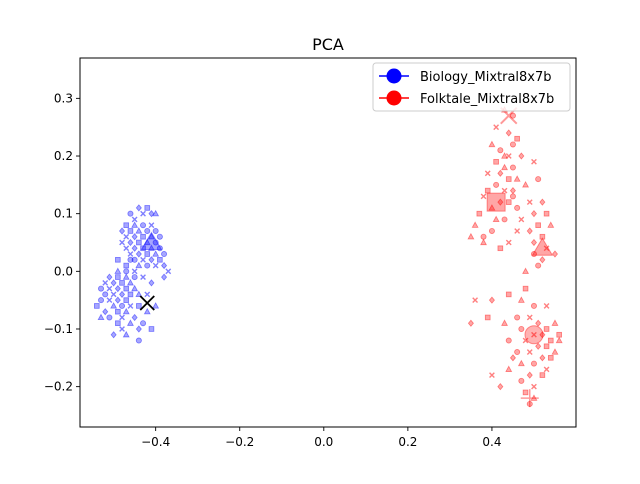 Image resolution: width=640 pixels, height=484 pixels. Describe the element at coordinates (534, 335) in the screenshot. I see `highlight-marker-circle` at that location.